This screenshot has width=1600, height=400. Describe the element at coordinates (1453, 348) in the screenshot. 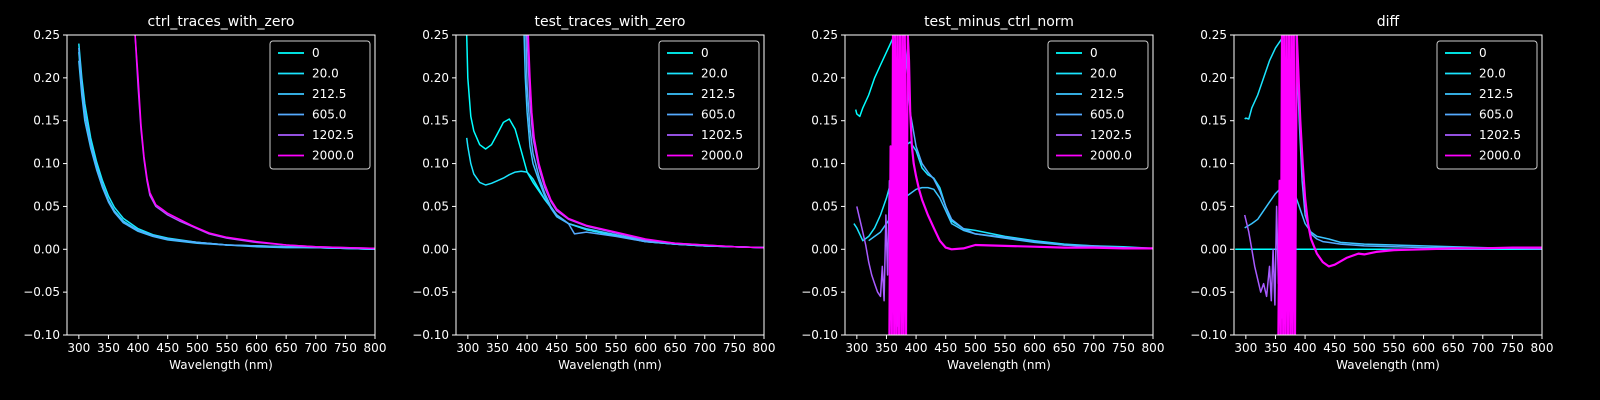

I see `x-tick-label: 650` at that location.